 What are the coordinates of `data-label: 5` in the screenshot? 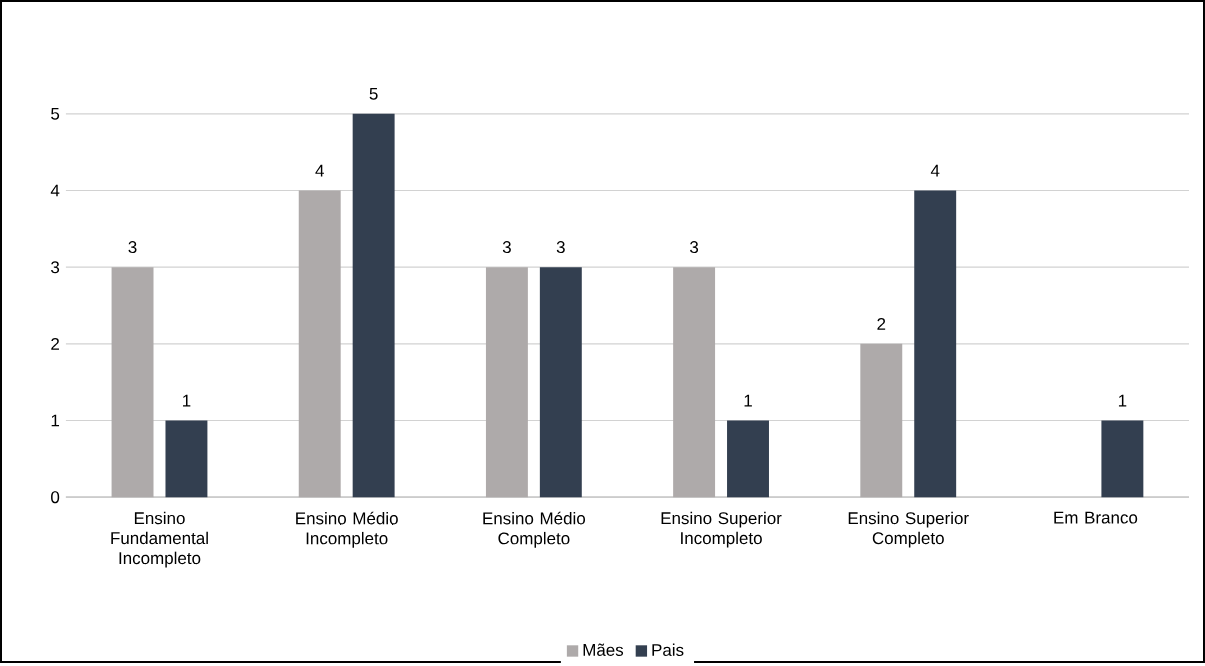 It's located at (373, 93).